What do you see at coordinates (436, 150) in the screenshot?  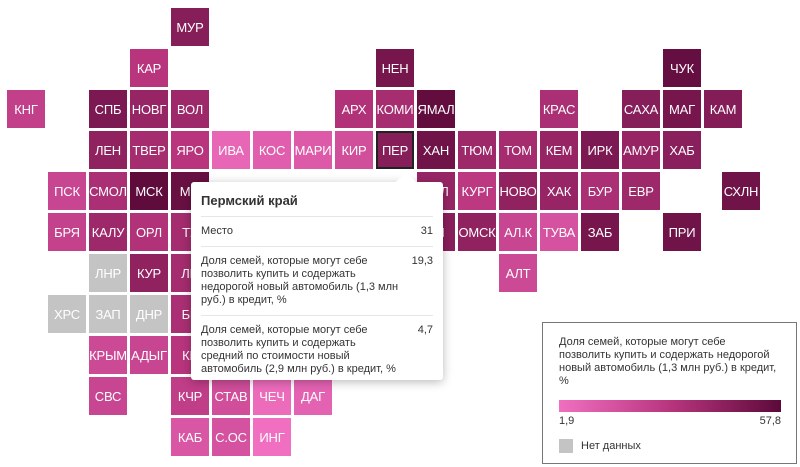 I see `region-tile: ХАН` at bounding box center [436, 150].